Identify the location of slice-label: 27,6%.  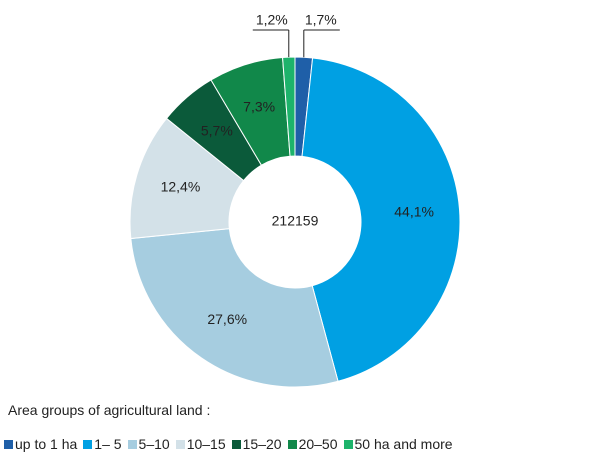
(227, 319).